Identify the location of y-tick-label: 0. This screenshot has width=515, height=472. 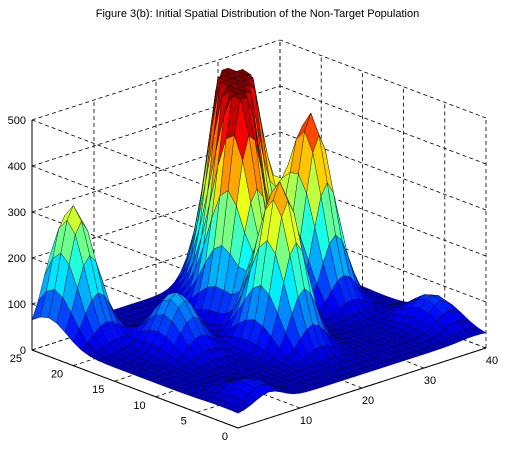
(225, 437).